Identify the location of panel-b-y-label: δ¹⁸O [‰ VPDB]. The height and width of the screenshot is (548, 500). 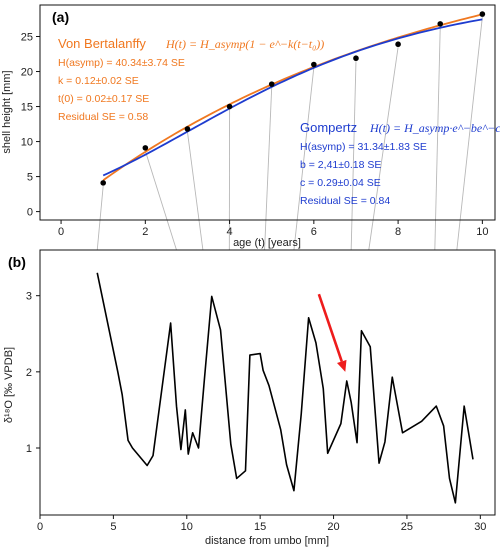
(9, 385).